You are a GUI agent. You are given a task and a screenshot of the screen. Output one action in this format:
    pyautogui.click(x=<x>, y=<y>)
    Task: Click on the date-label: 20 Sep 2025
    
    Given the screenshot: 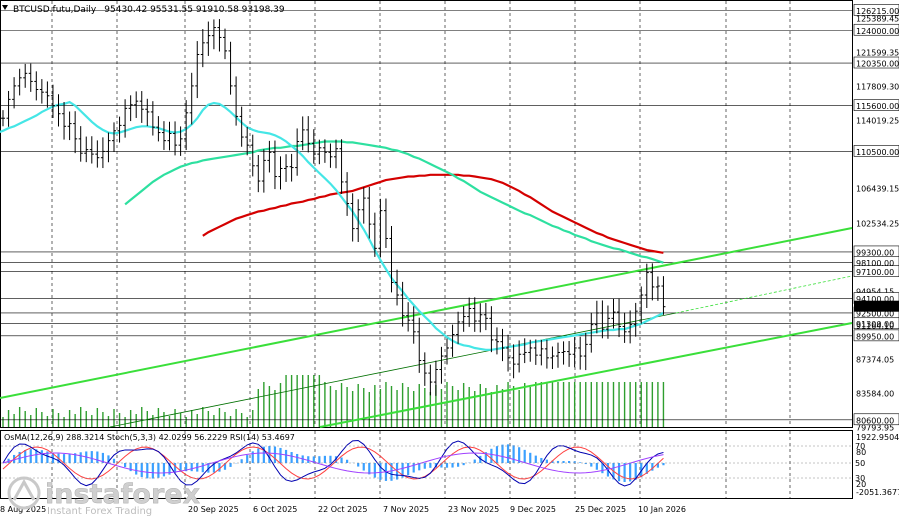 What is the action you would take?
    pyautogui.click(x=213, y=509)
    